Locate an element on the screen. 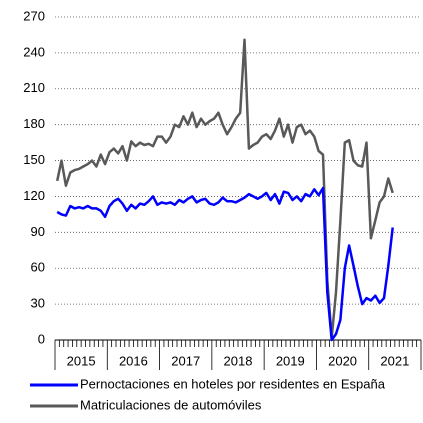 This screenshot has height=423, width=423. x-tick-label: 2015 is located at coordinates (81, 360).